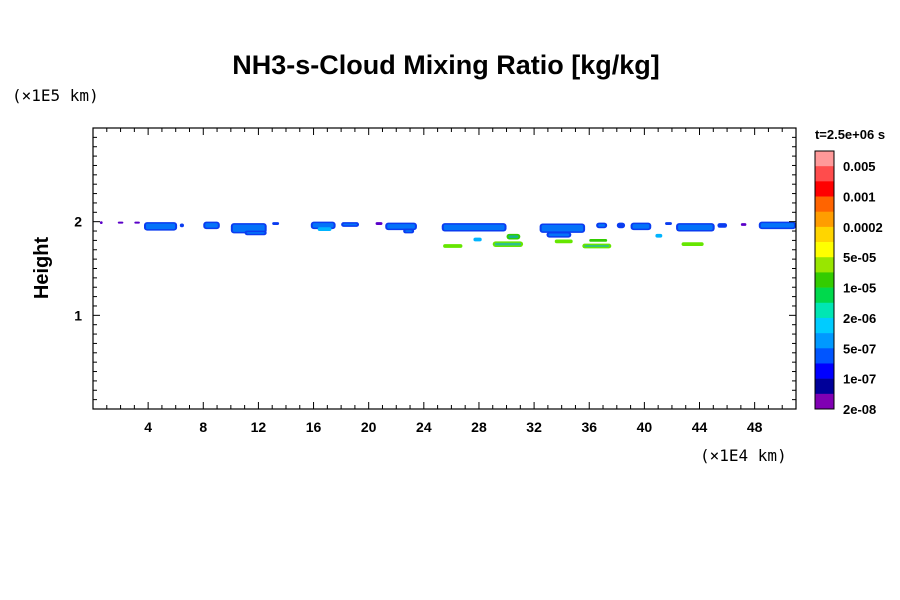  What do you see at coordinates (78, 222) in the screenshot?
I see `y-tick-label: 2` at bounding box center [78, 222].